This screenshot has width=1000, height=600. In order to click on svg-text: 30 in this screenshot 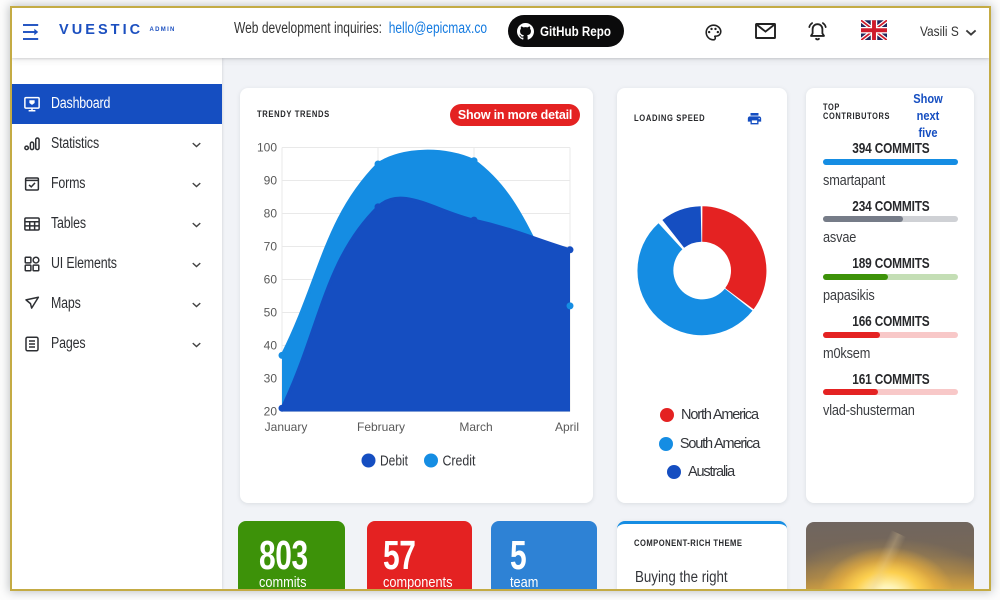, I will do `click(271, 378)`.